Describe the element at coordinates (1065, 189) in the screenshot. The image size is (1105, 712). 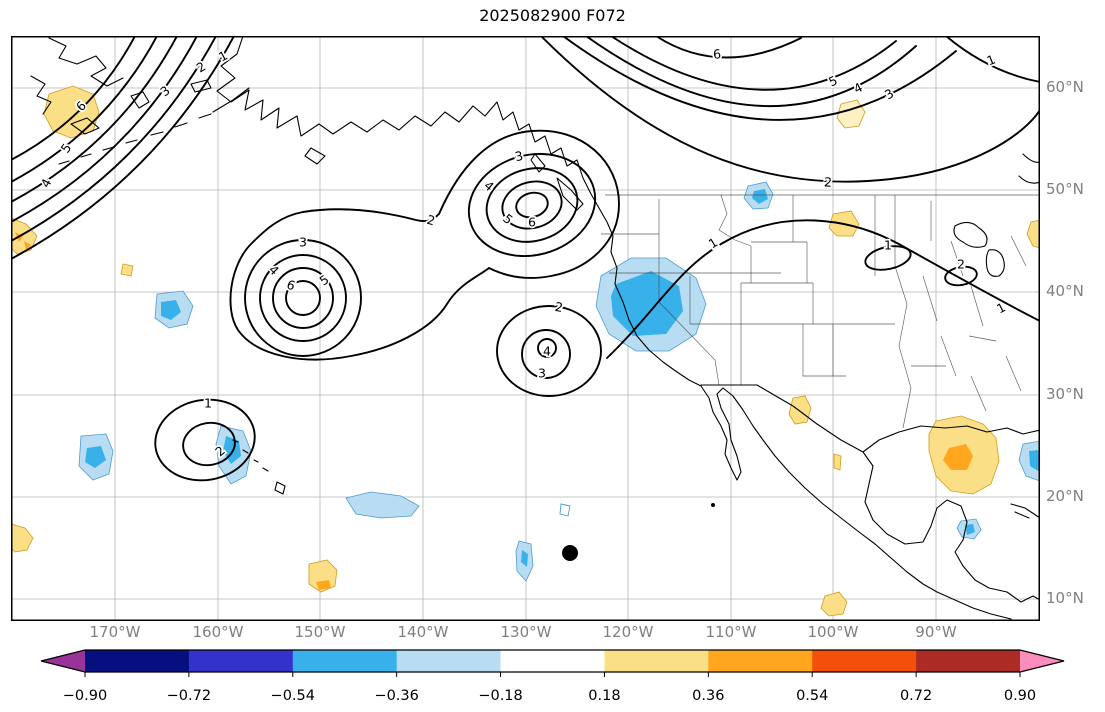
I see `y-tick-label: 50°N` at that location.